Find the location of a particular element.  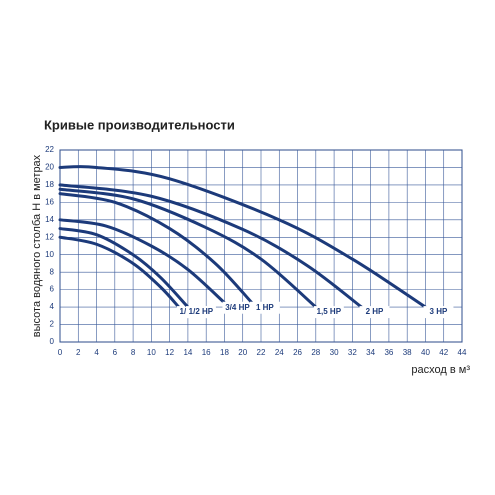

y-tick-label: 4 is located at coordinates (52, 306).